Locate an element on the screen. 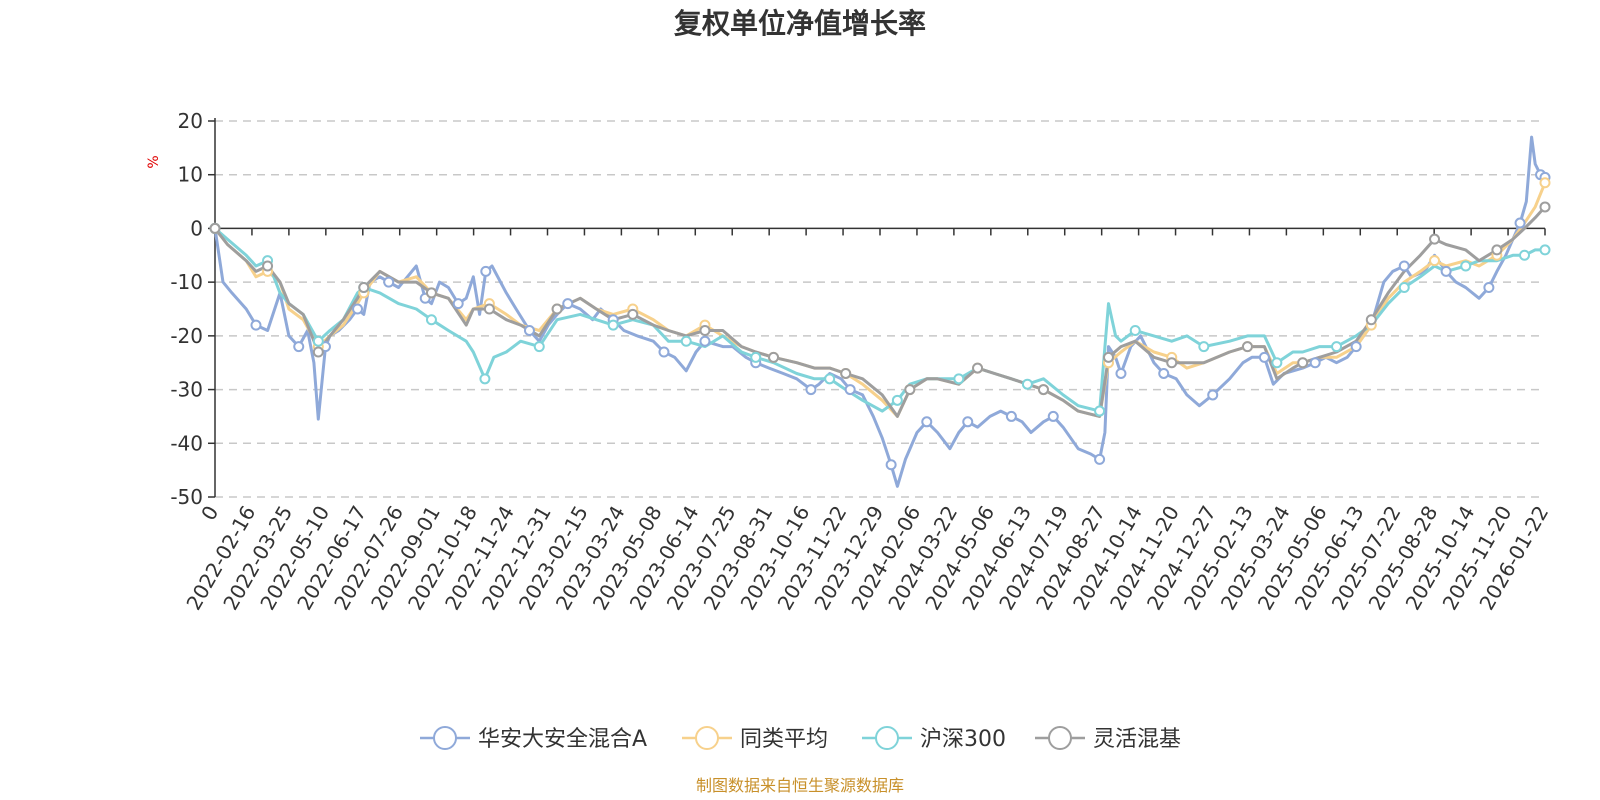 The image size is (1600, 800). legend-item-1: 同类平均 is located at coordinates (755, 739).